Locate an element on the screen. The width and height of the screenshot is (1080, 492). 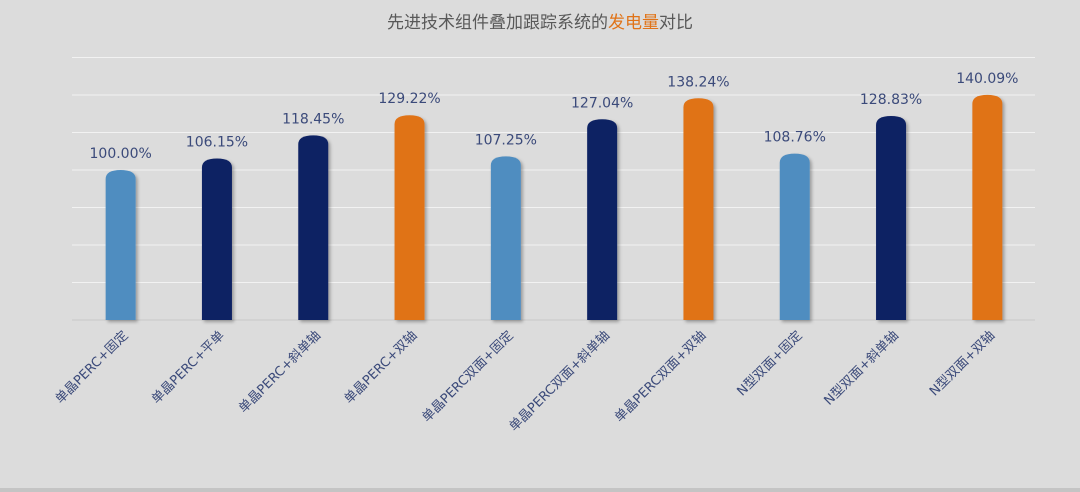
title-part-1: 先进技术组件叠加跟踪系统的 is located at coordinates (497, 23).